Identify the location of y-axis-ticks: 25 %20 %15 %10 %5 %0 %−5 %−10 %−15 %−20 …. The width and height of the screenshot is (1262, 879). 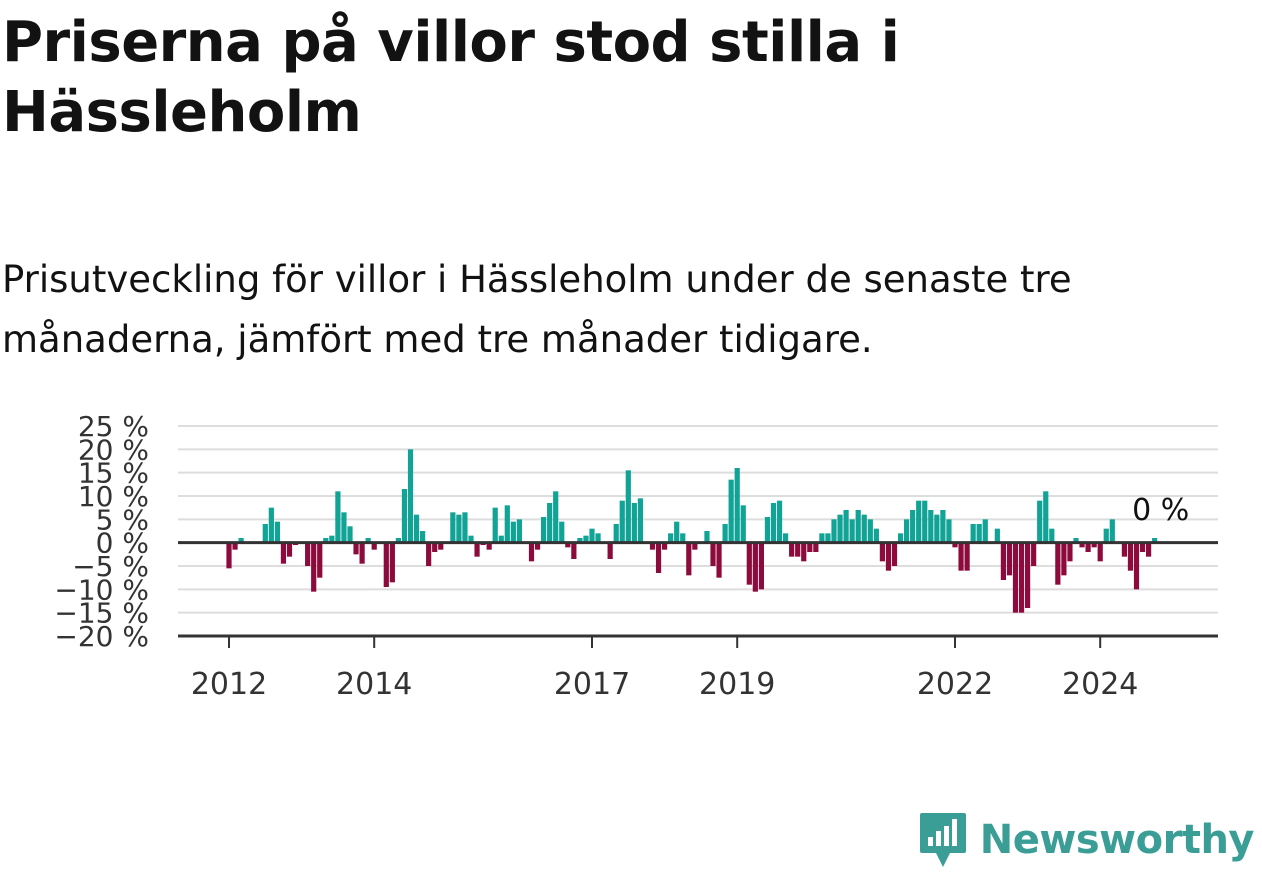
(101, 531).